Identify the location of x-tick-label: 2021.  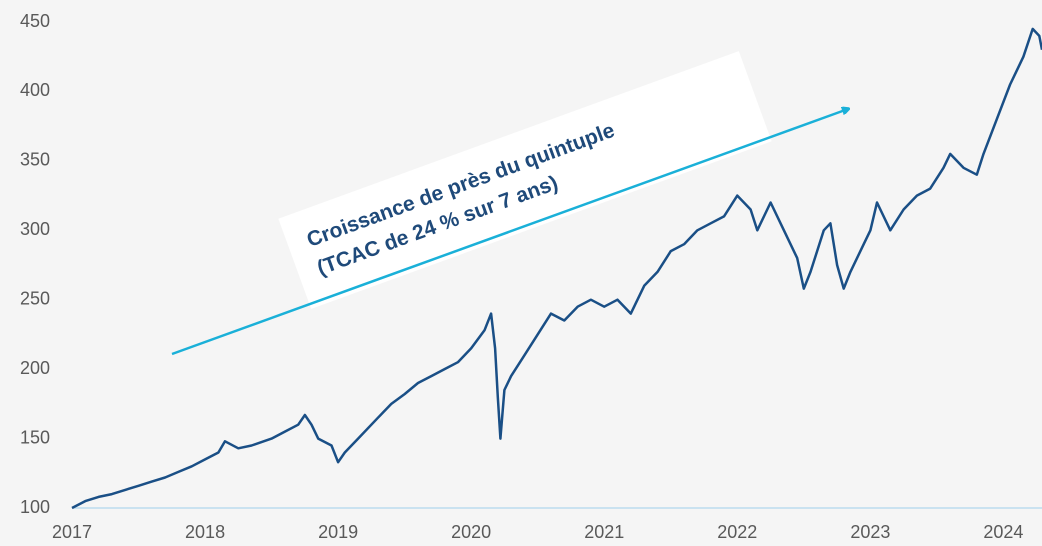
(604, 532).